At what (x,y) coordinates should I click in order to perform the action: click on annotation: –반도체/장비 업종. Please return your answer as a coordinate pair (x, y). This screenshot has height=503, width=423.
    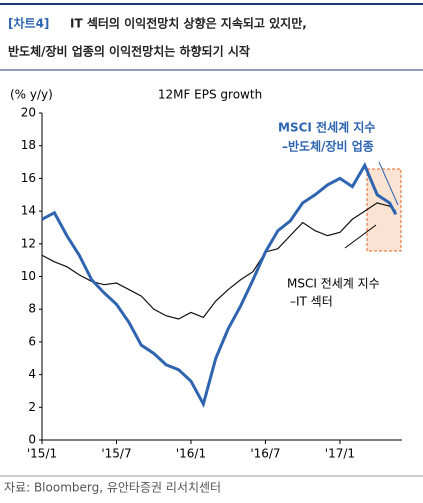
    Looking at the image, I should click on (328, 146).